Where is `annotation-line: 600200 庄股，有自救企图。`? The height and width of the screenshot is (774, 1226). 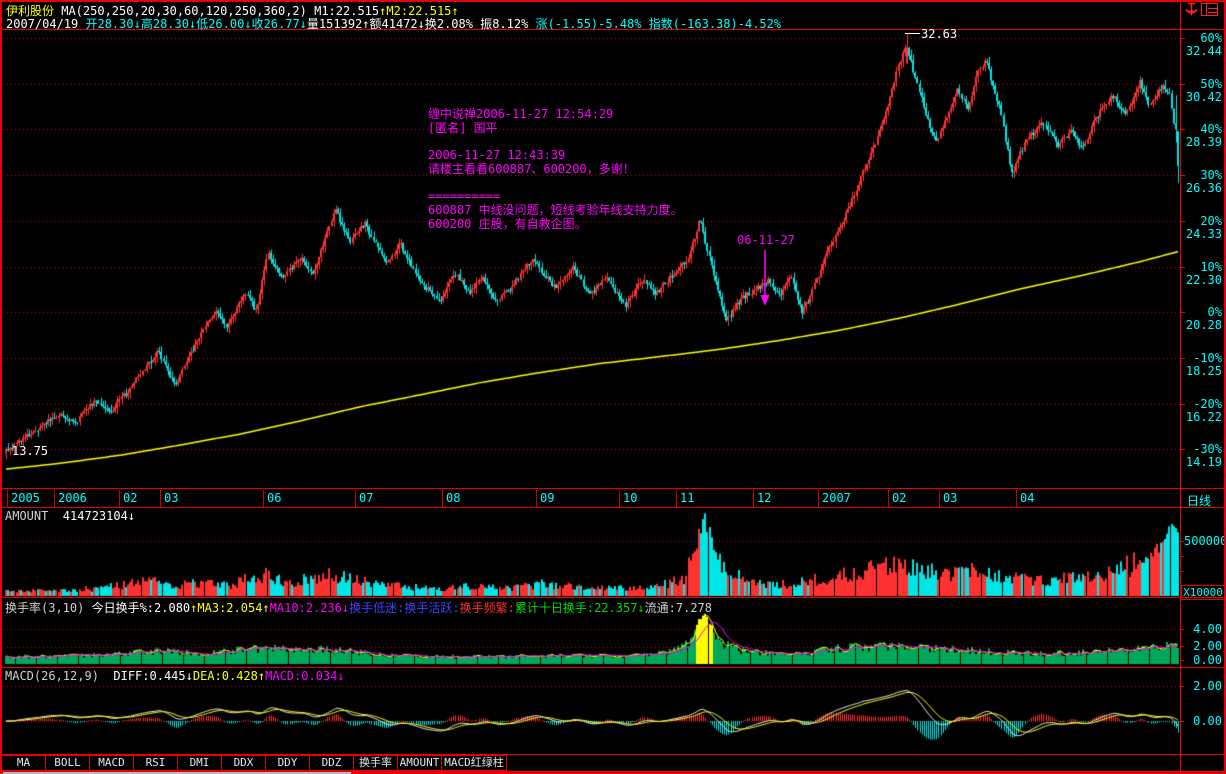 annotation-line: 600200 庄股，有自救企图。 is located at coordinates (507, 223).